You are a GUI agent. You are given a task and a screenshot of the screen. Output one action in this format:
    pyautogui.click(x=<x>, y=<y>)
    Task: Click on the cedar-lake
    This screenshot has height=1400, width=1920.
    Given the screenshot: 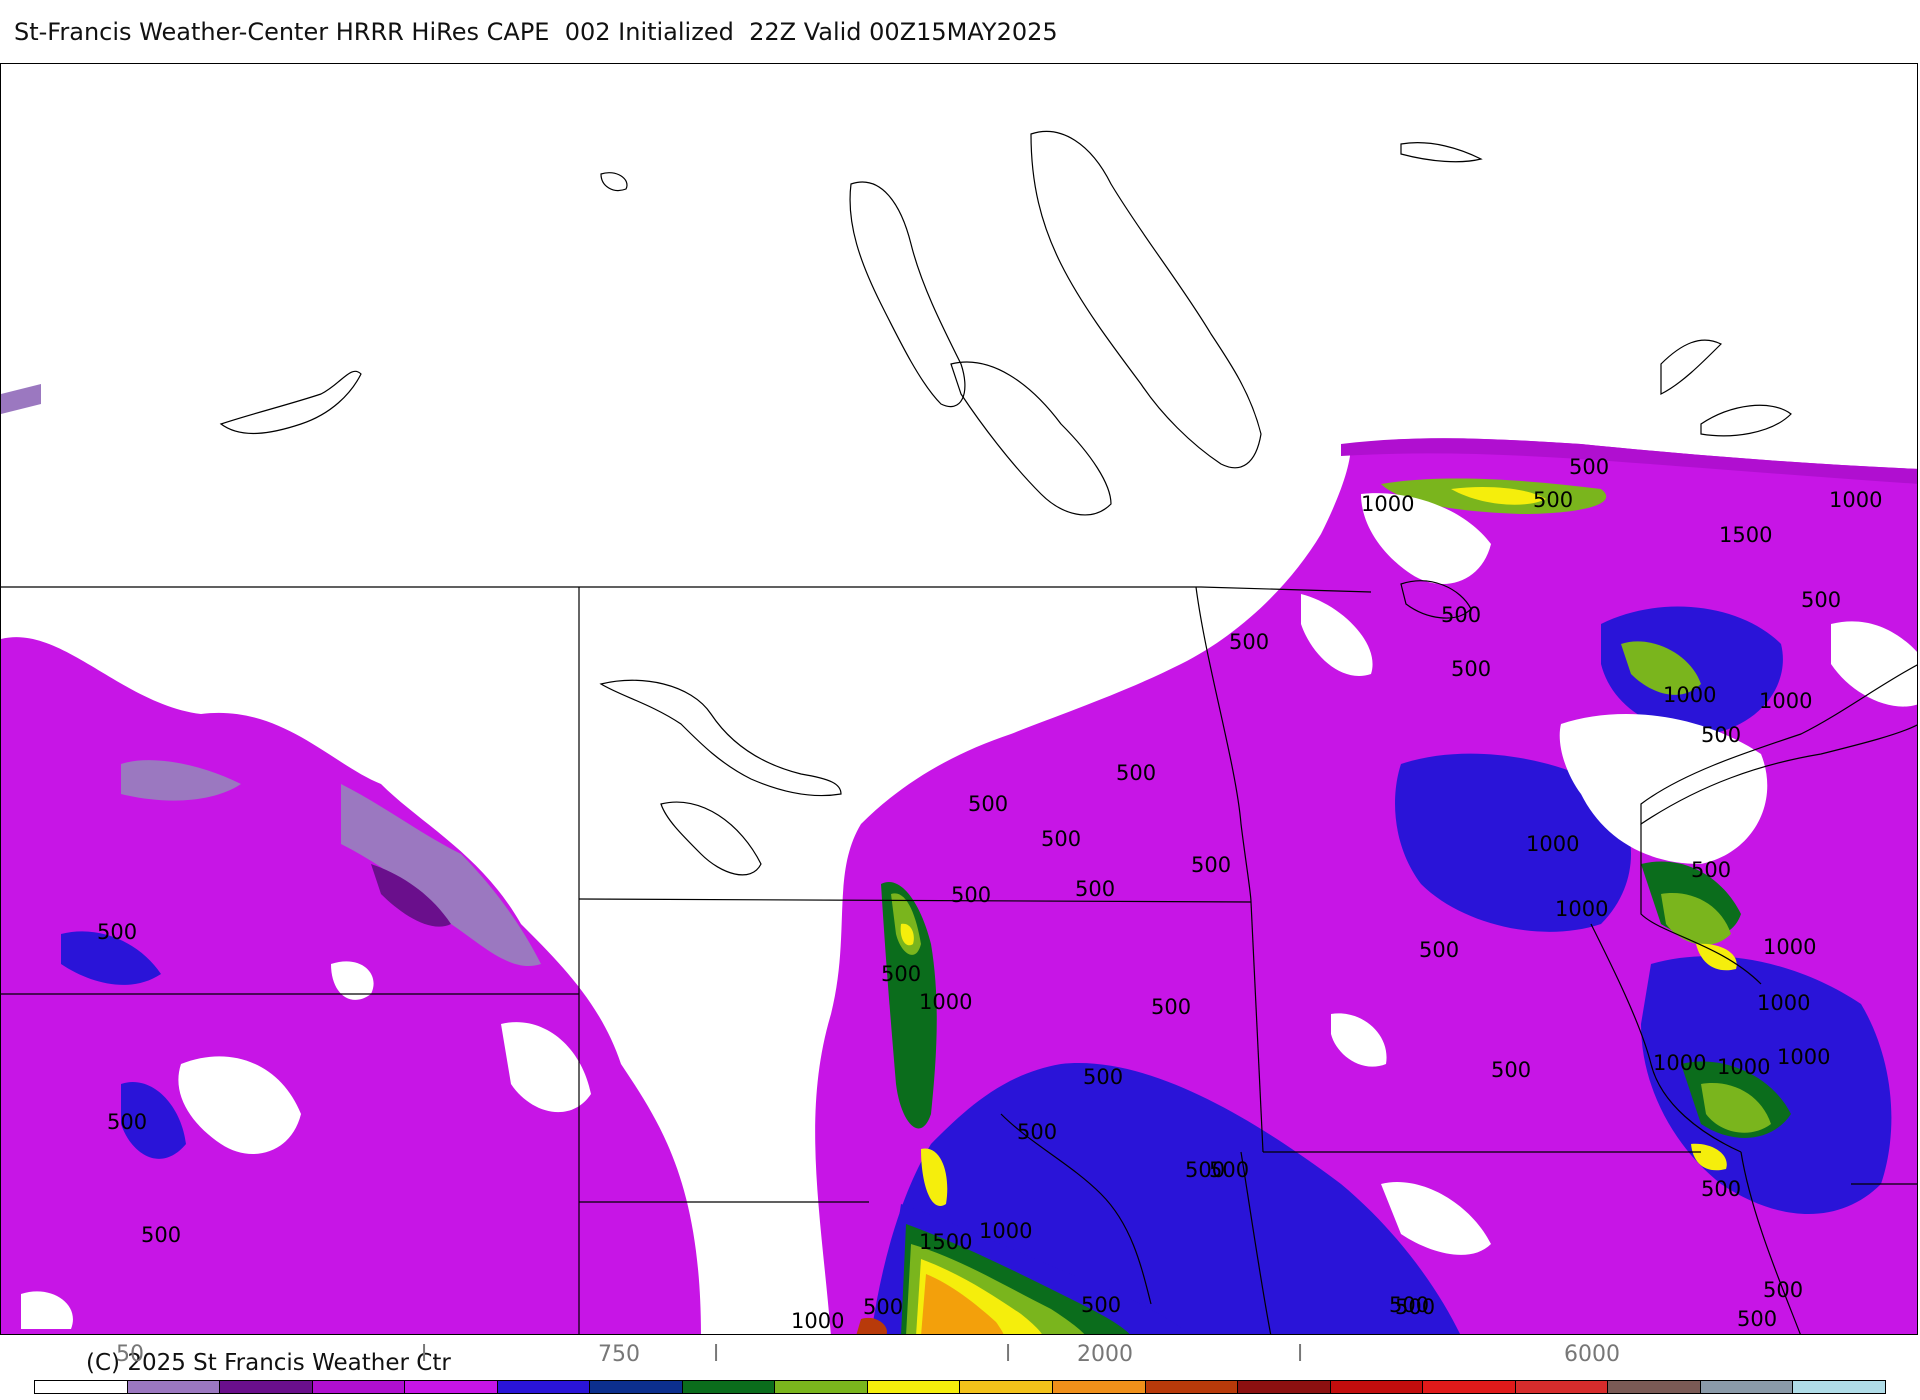 What is the action you would take?
    pyautogui.click(x=614, y=182)
    